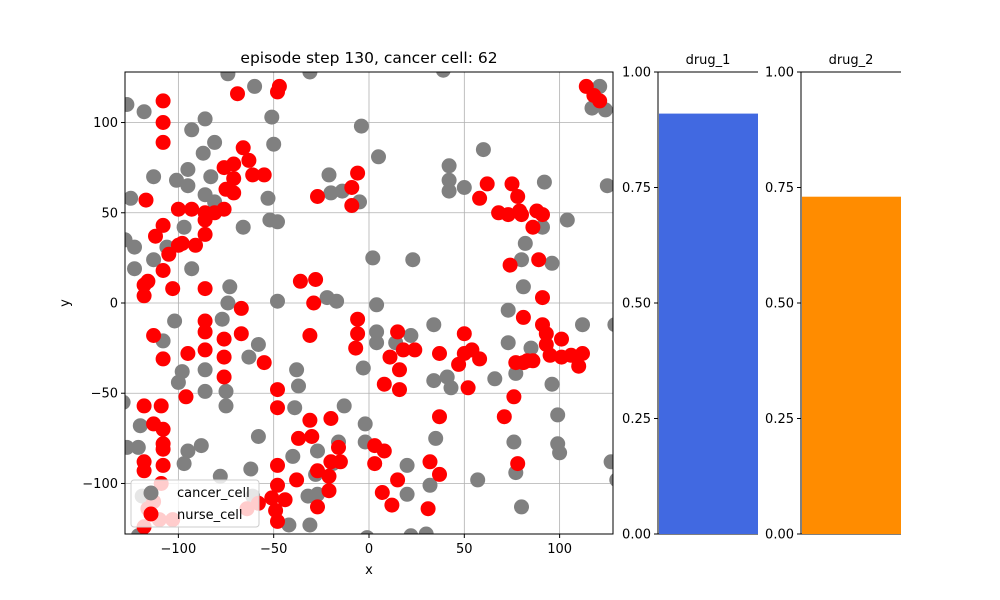 The width and height of the screenshot is (1000, 600). Describe the element at coordinates (636, 535) in the screenshot. I see `bar-y-tick-label: 0.00` at that location.